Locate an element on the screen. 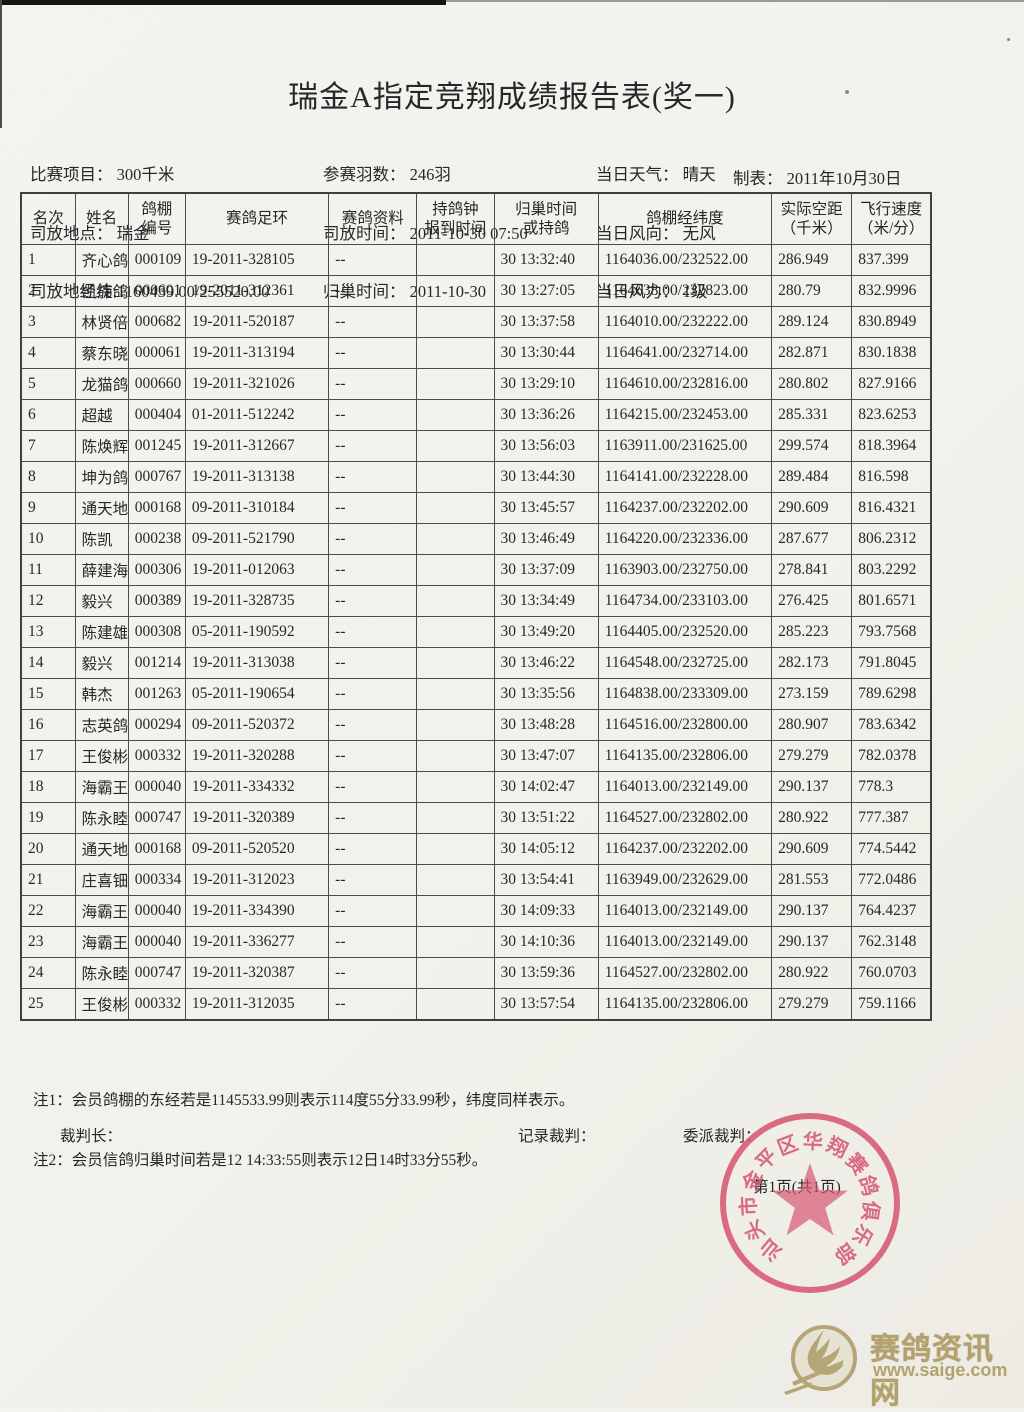  table-cell: 30 13:51:22 is located at coordinates (546, 818).